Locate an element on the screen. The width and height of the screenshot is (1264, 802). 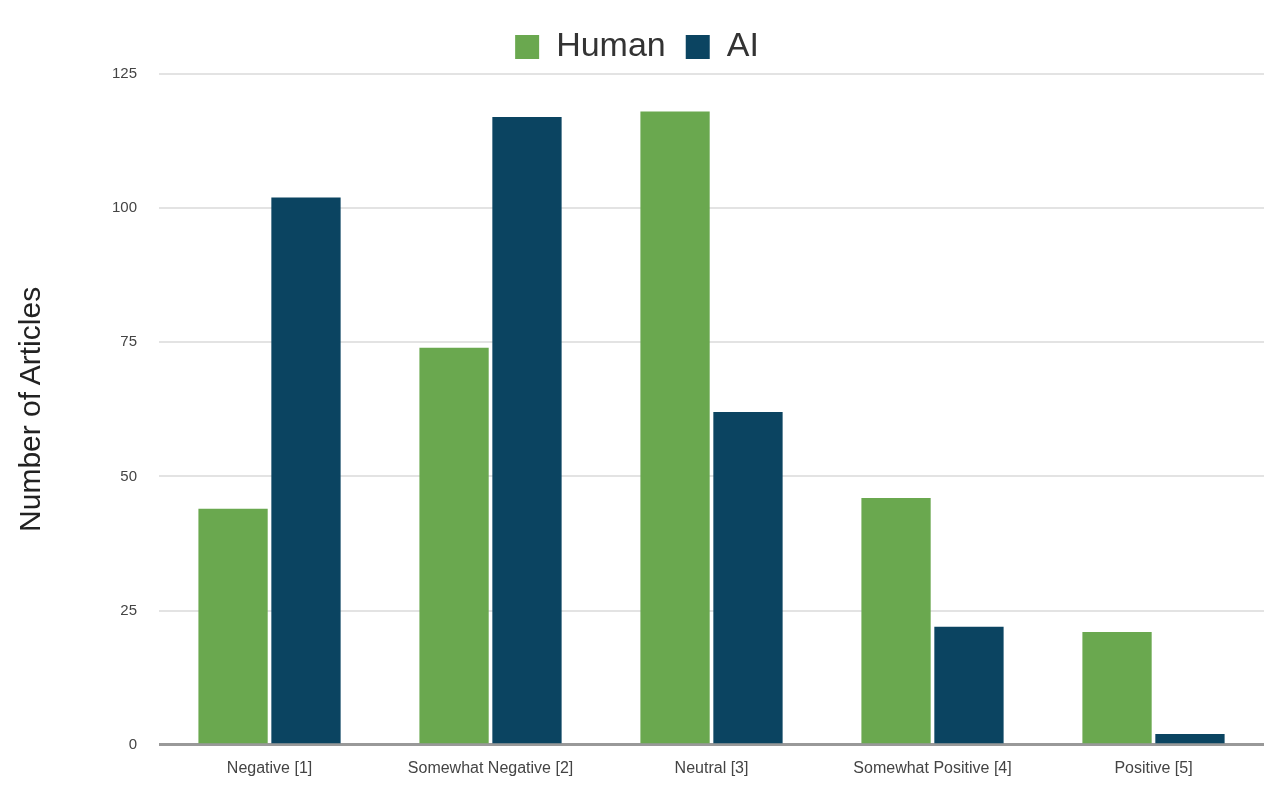
x-tick-label: Neutral [3] is located at coordinates (711, 767).